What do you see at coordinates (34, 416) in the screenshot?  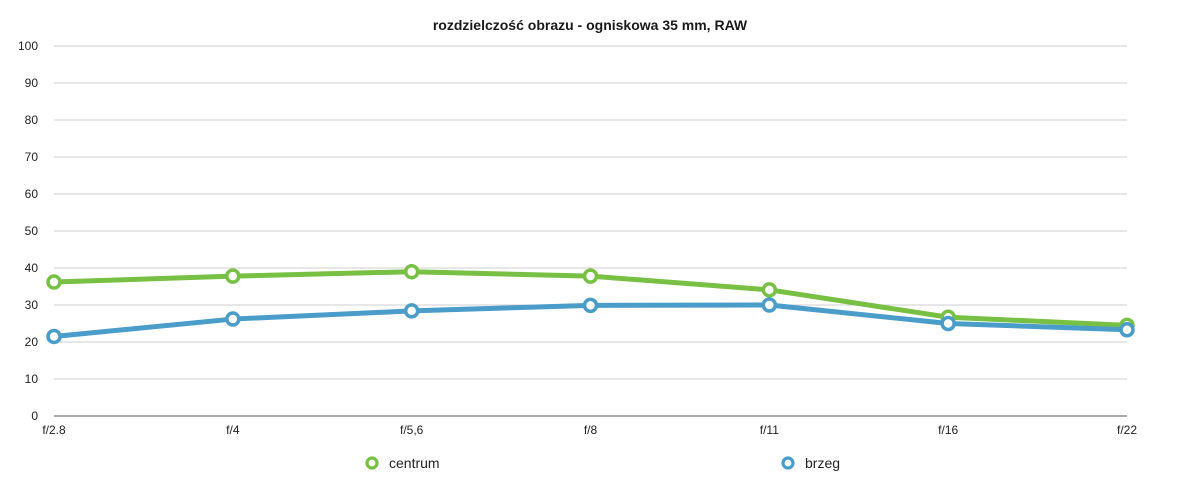 I see `y-tick-label: 0` at bounding box center [34, 416].